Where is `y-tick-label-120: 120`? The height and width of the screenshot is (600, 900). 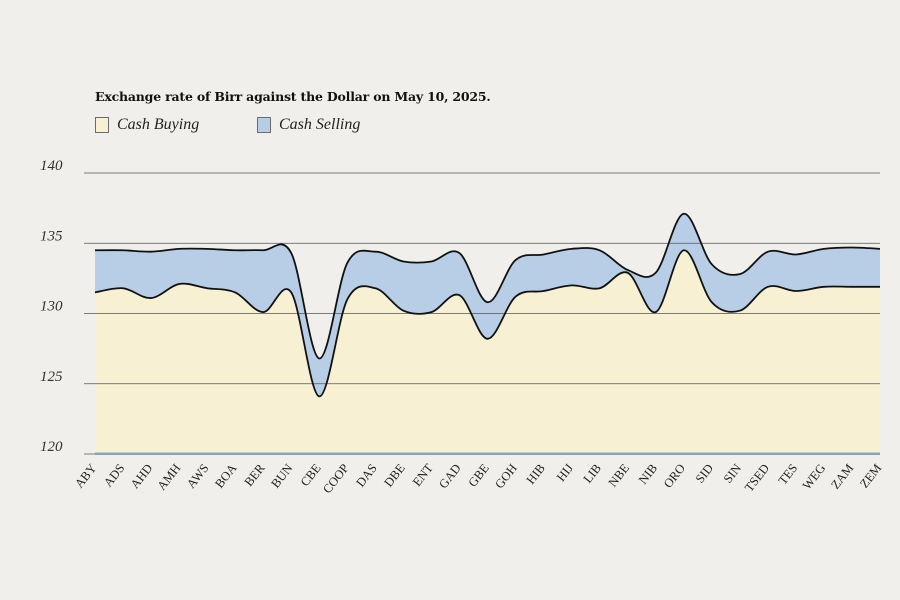
y-tick-label-120: 120 is located at coordinates (51, 447).